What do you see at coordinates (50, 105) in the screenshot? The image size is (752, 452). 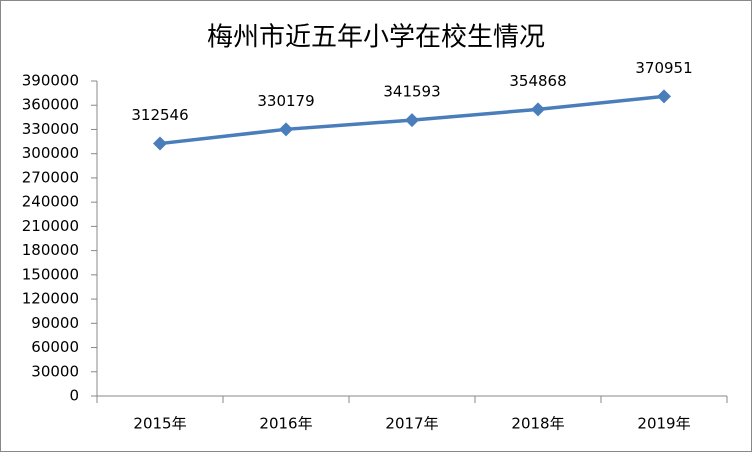 I see `y-tick-label: 360000` at bounding box center [50, 105].